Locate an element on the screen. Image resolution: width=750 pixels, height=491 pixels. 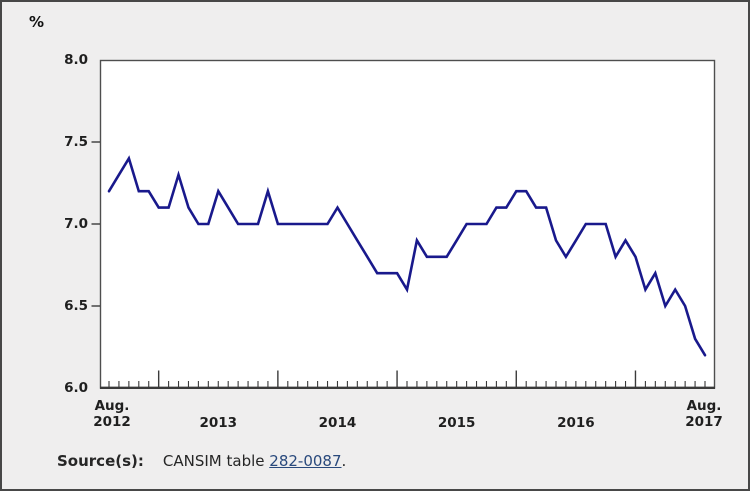
x-label-year-line: 2013 is located at coordinates (218, 423).